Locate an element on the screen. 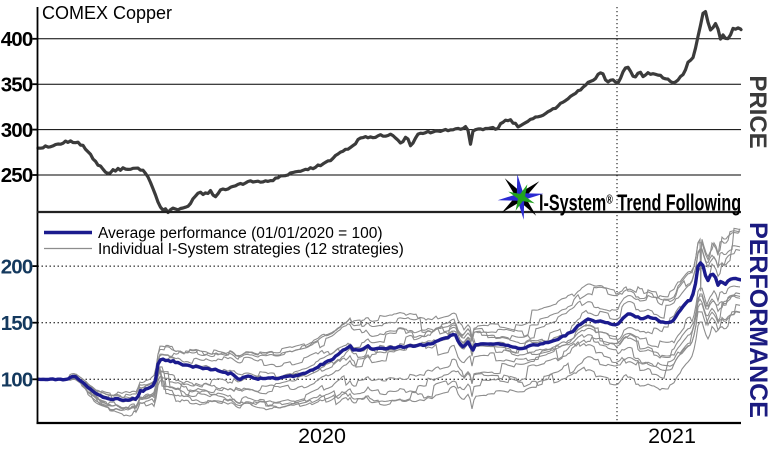 Image resolution: width=771 pixels, height=451 pixels. svg-text: 400 is located at coordinates (17, 39).